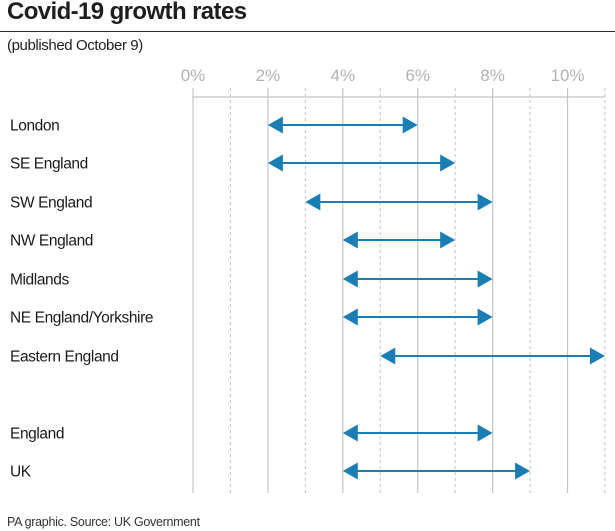  What do you see at coordinates (81, 318) in the screenshot?
I see `category-label: NE England/Yorkshire` at bounding box center [81, 318].